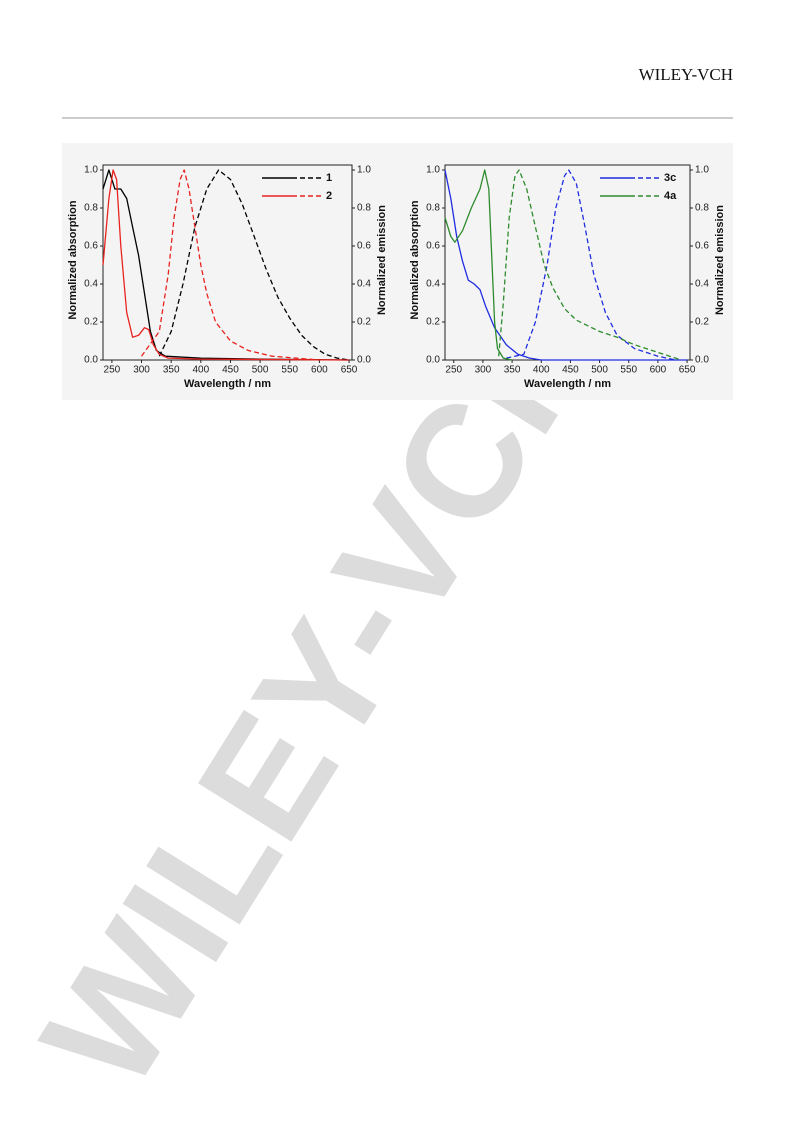 Image resolution: width=793 pixels, height=1126 pixels. What do you see at coordinates (329, 196) in the screenshot?
I see `legend-label: 2` at bounding box center [329, 196].